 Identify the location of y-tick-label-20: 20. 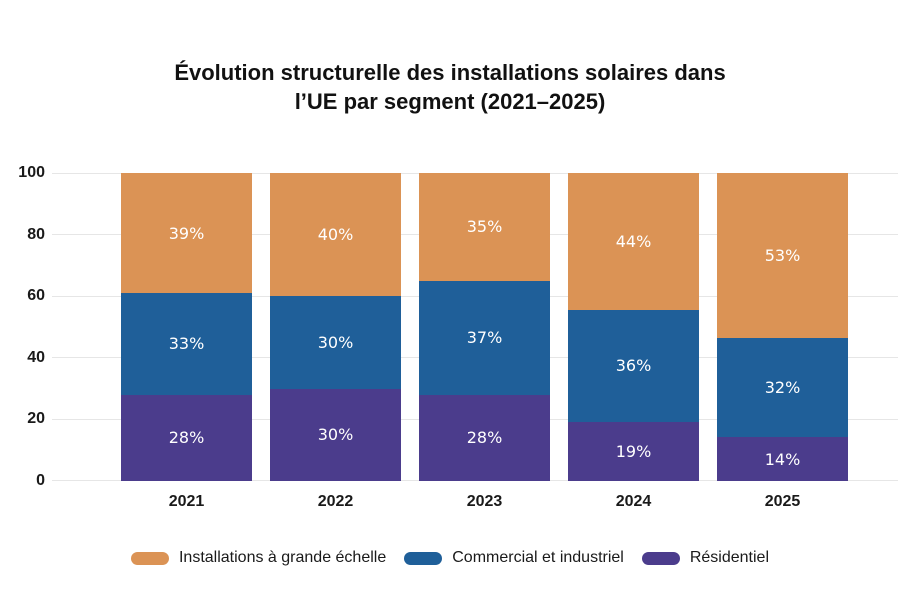
(36, 419).